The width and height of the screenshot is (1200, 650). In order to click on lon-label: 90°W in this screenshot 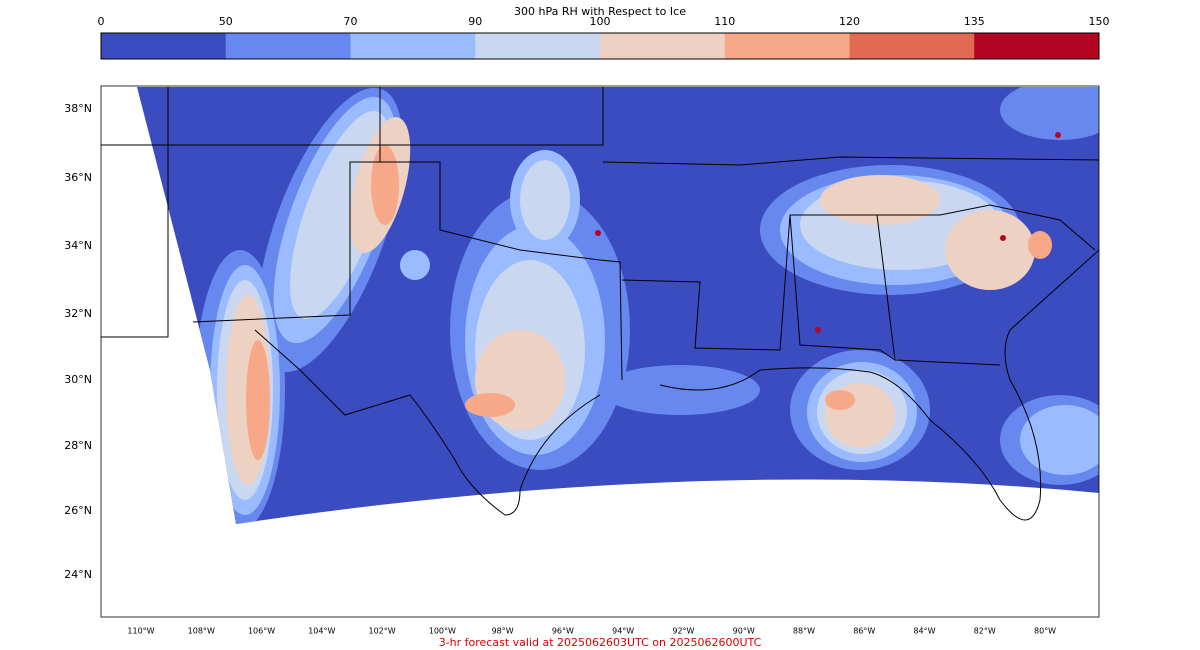, I will do `click(744, 631)`.